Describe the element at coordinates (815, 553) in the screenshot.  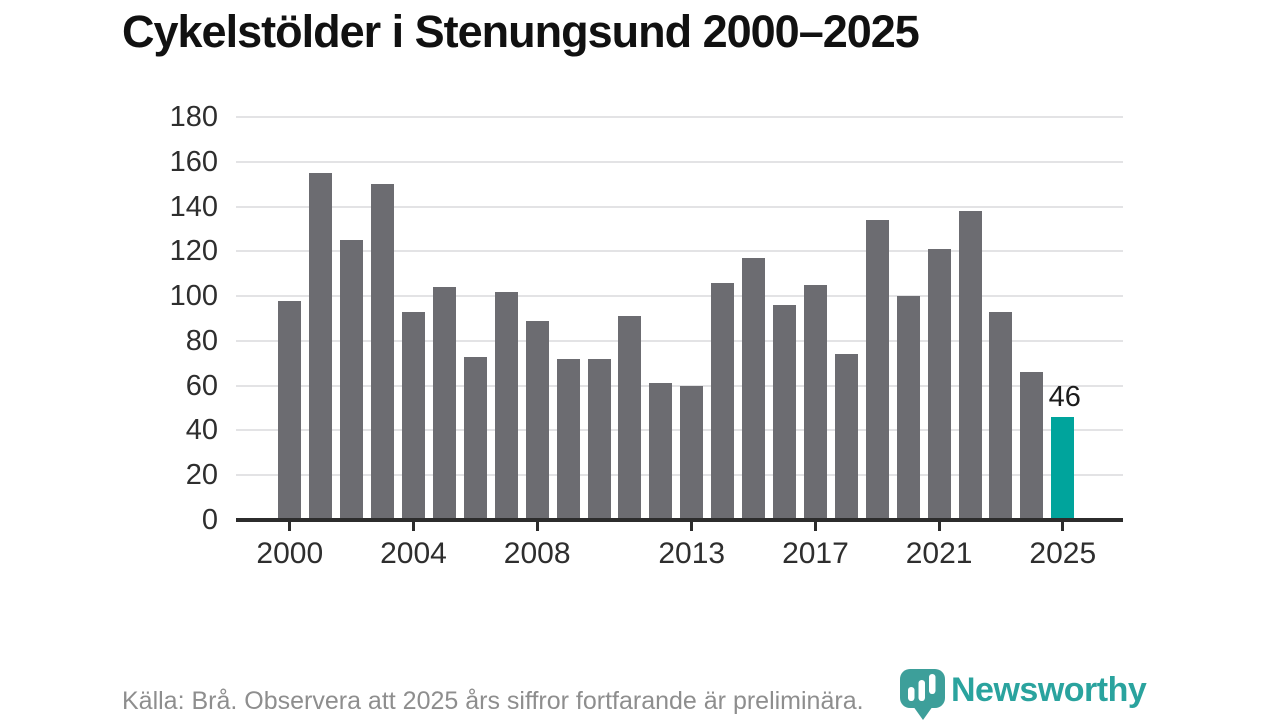
I see `x-axis-label-2017: 2017` at that location.